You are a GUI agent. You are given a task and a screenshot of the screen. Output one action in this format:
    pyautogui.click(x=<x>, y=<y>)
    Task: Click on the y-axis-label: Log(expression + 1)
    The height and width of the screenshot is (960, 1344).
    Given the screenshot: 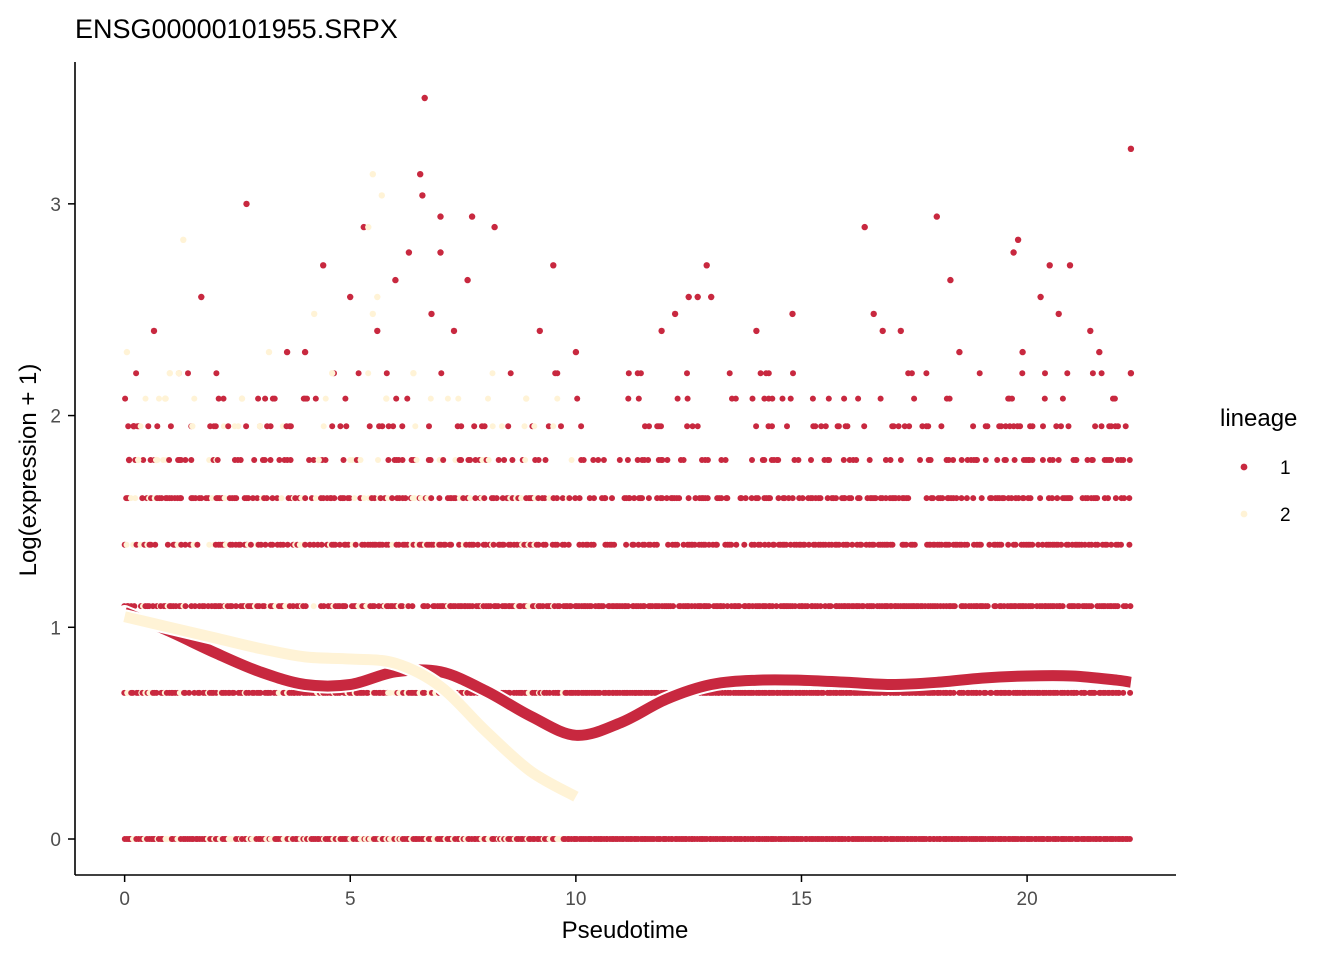 What is the action you would take?
    pyautogui.click(x=28, y=470)
    